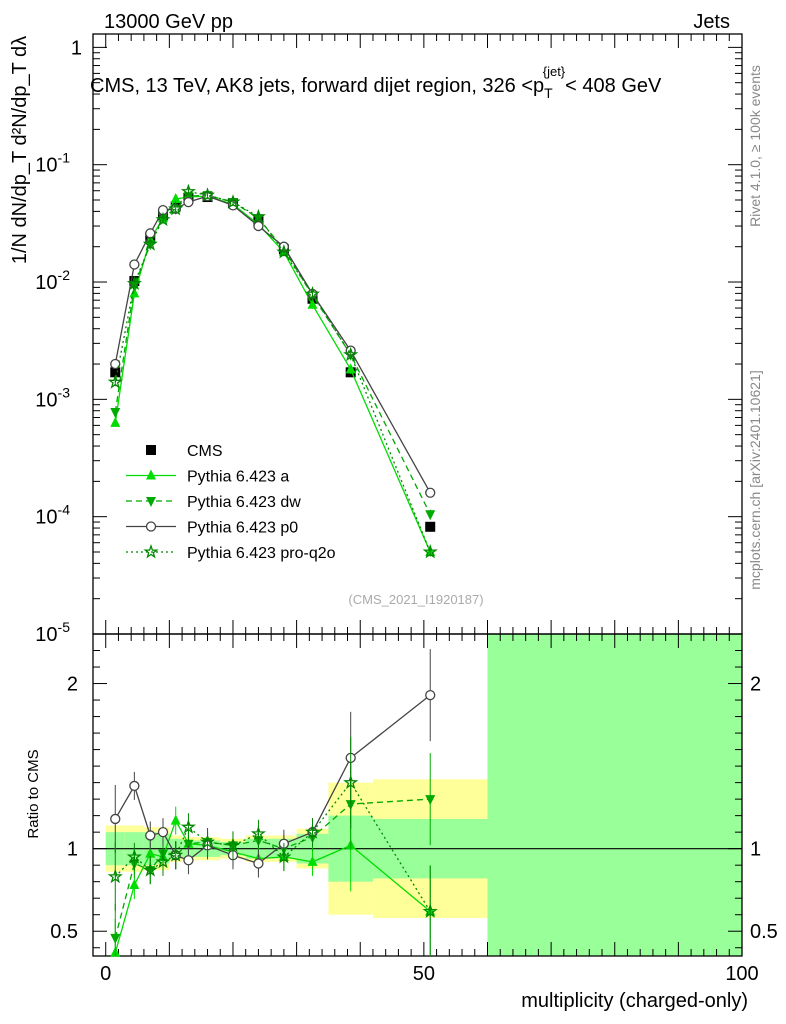 Image resolution: width=786 pixels, height=1024 pixels. Describe the element at coordinates (52, 163) in the screenshot. I see `y-tick-label: 10⁻¹` at that location.